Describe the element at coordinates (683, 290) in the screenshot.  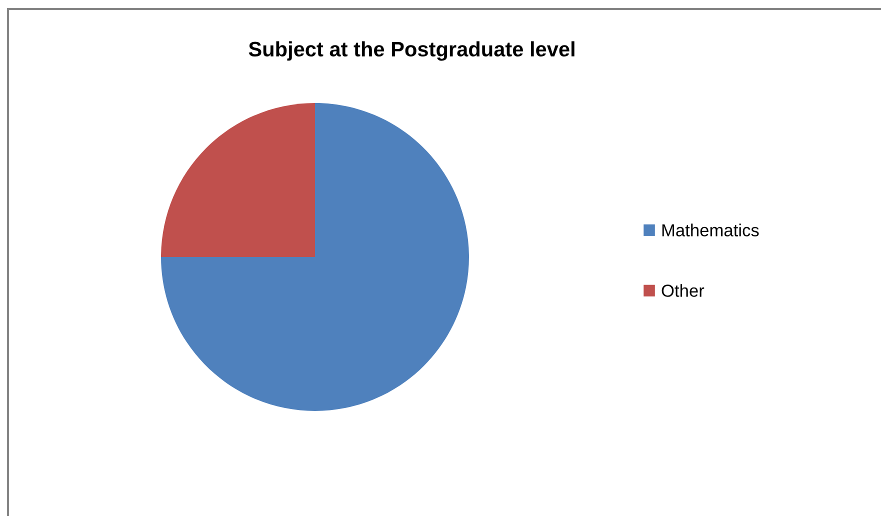
I see `legend-label: Other` at that location.